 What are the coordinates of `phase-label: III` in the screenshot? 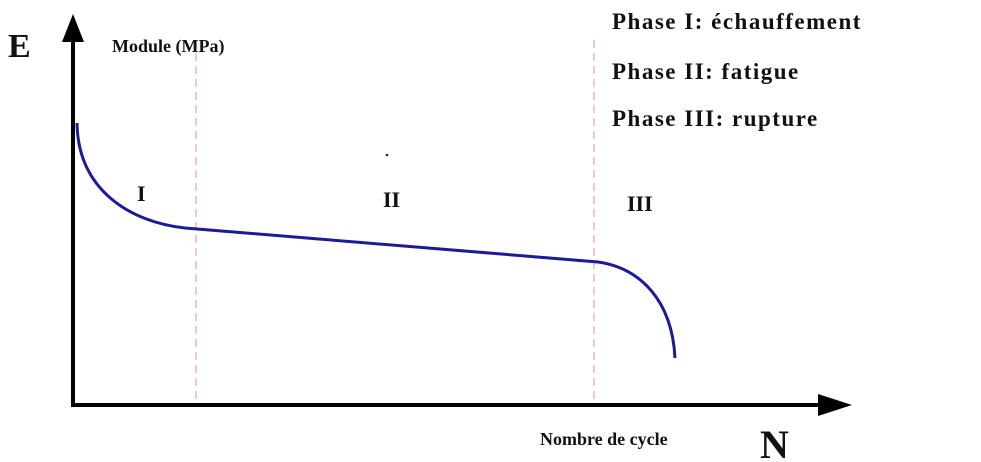 It's located at (640, 203).